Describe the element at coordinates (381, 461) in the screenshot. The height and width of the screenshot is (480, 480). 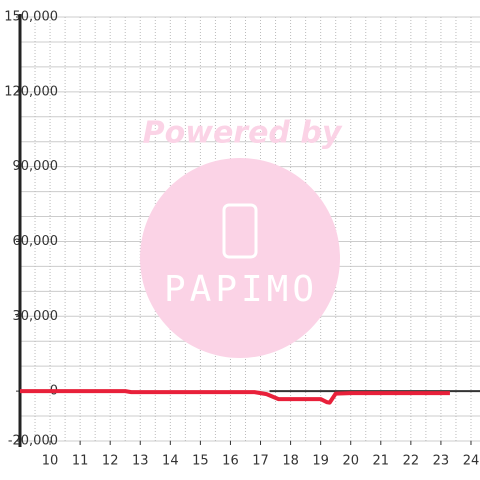
I see `x-tick-label: 21` at that location.